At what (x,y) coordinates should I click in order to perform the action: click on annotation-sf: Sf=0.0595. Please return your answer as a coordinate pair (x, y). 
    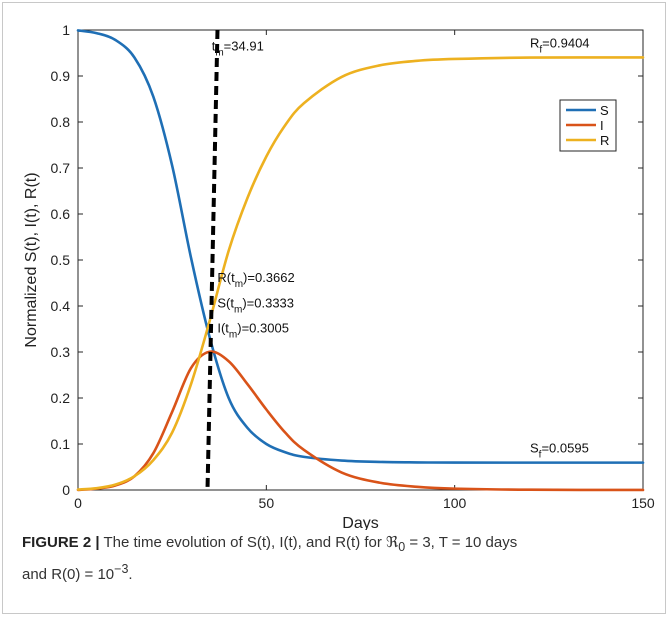
    Looking at the image, I should click on (559, 450).